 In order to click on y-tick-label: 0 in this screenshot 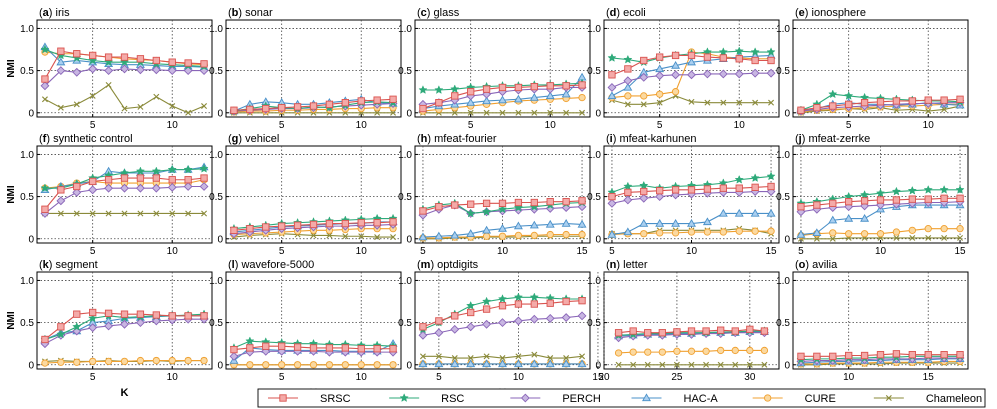, I will do `click(598, 239)`.